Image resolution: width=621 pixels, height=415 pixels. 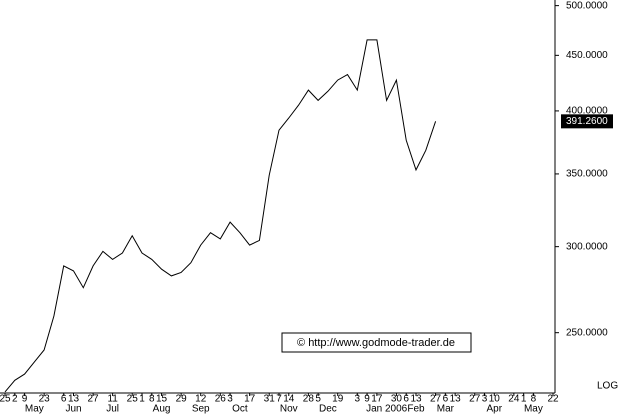 I want to click on y-tick-label: 300.0000, so click(x=587, y=246).